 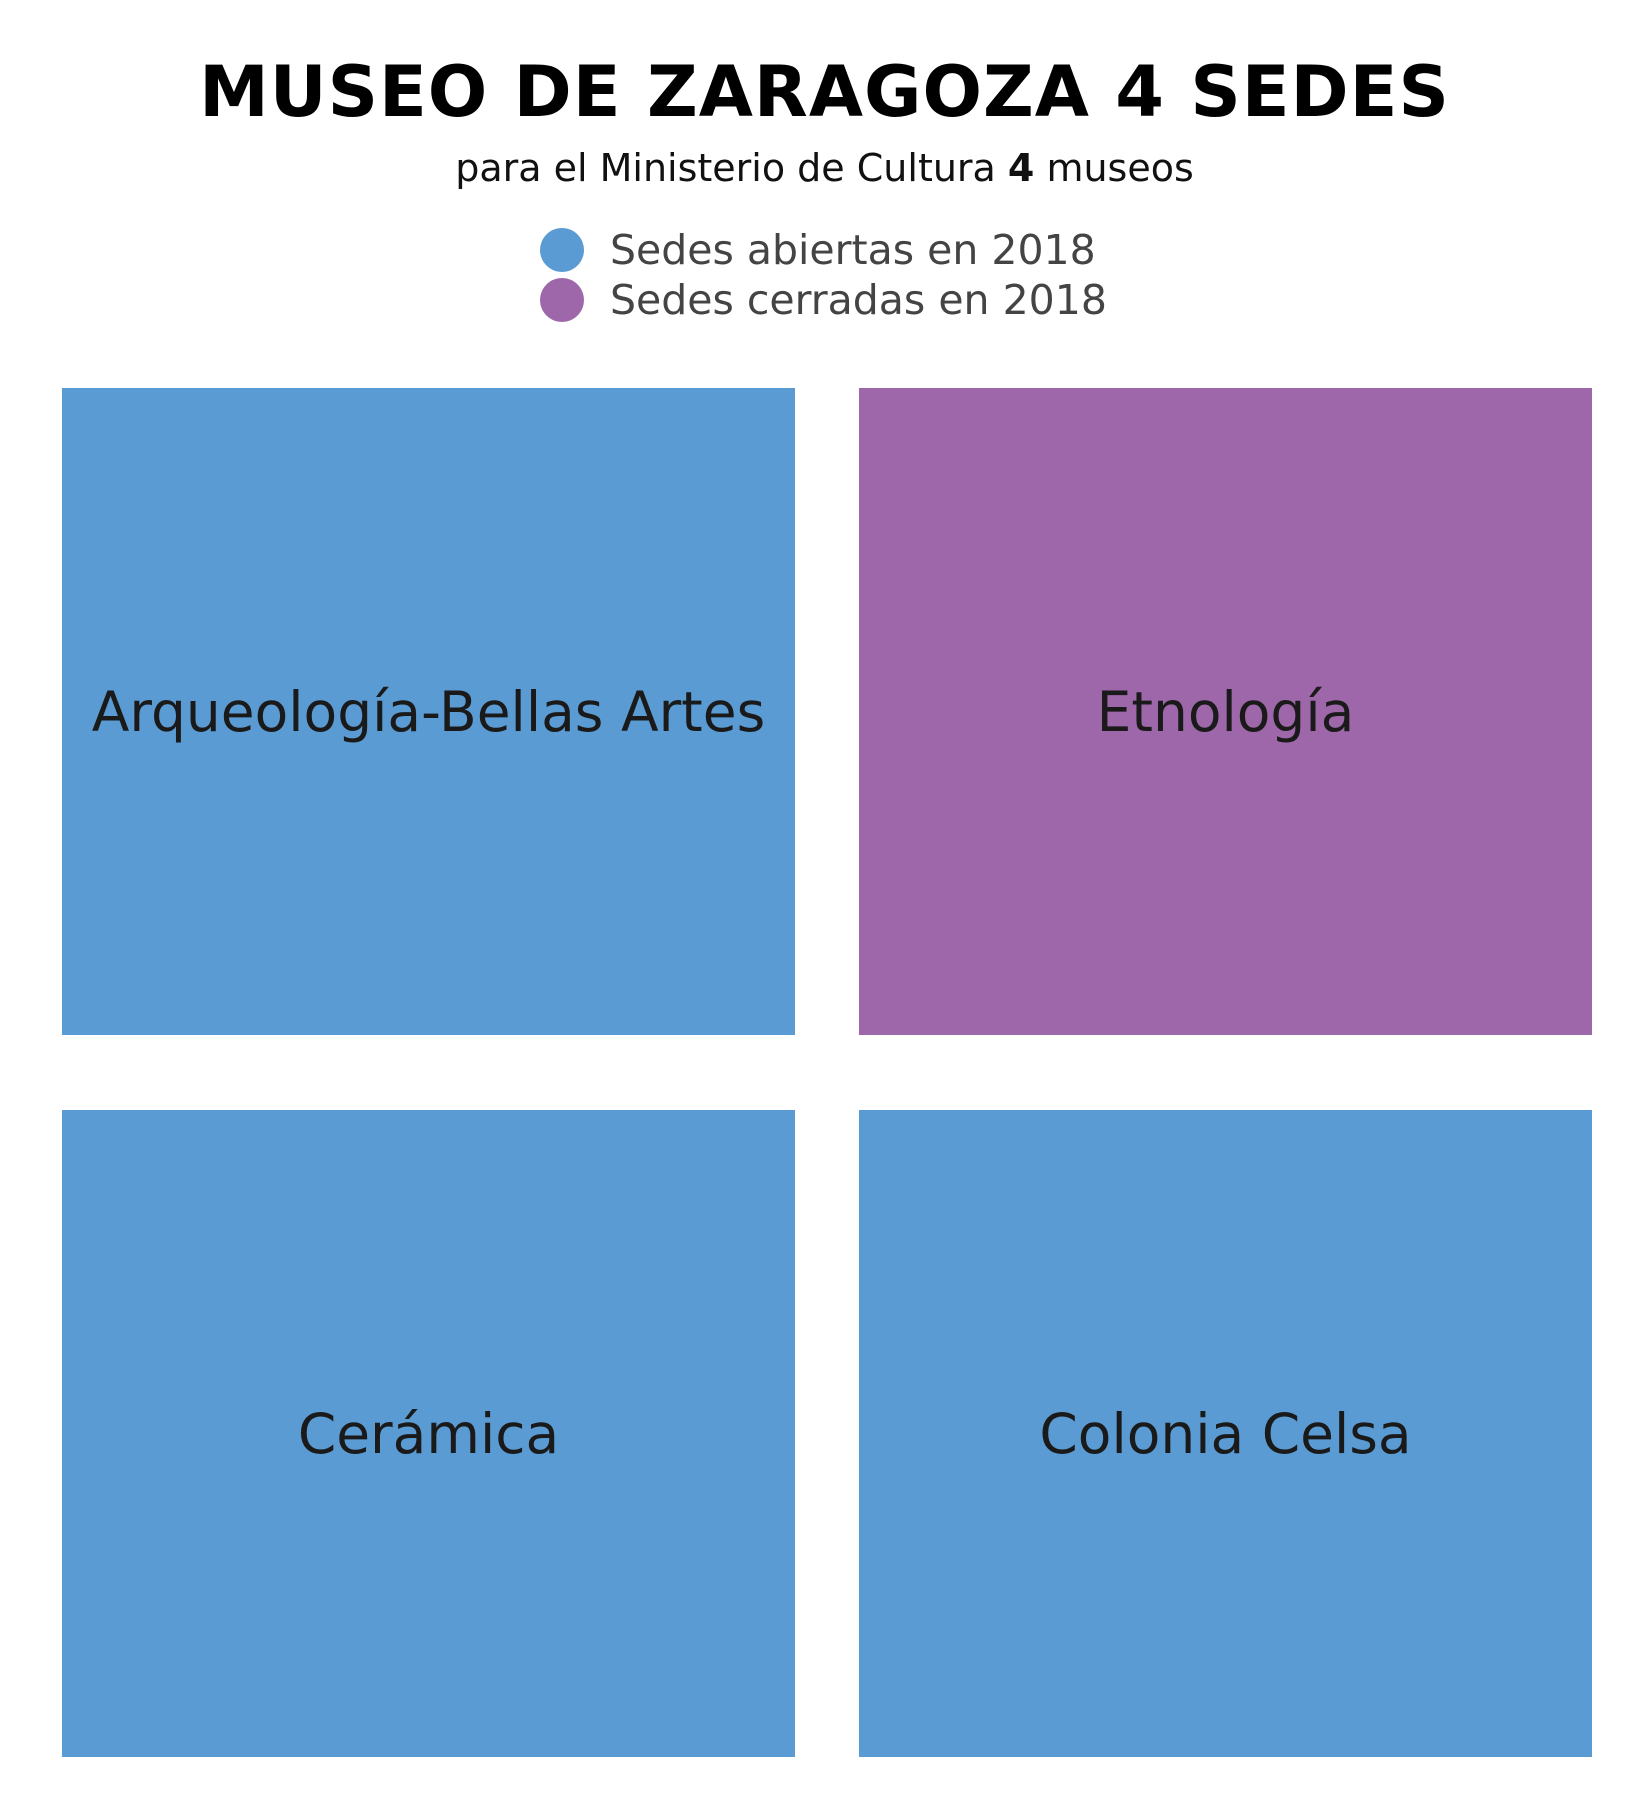 What do you see at coordinates (731, 168) in the screenshot?
I see `subtitle-prefix: para el Ministerio de Cultura` at bounding box center [731, 168].